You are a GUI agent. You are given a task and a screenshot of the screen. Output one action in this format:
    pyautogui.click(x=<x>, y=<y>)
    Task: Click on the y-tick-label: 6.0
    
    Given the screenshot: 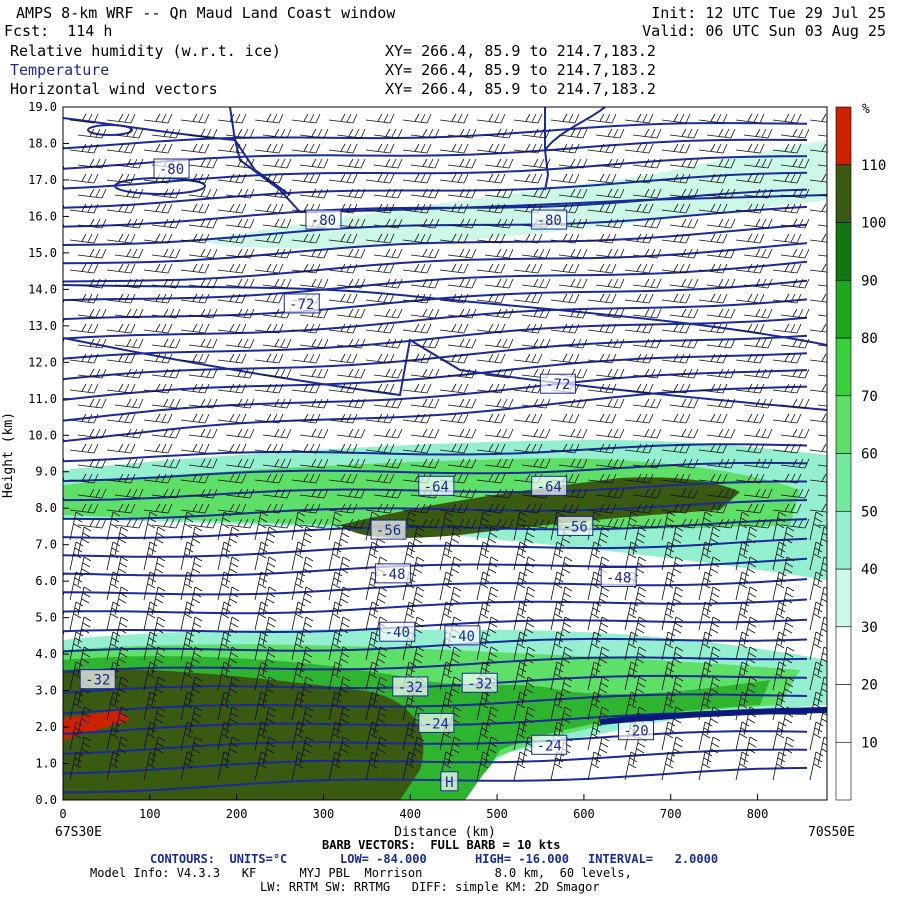 What is the action you would take?
    pyautogui.click(x=46, y=581)
    